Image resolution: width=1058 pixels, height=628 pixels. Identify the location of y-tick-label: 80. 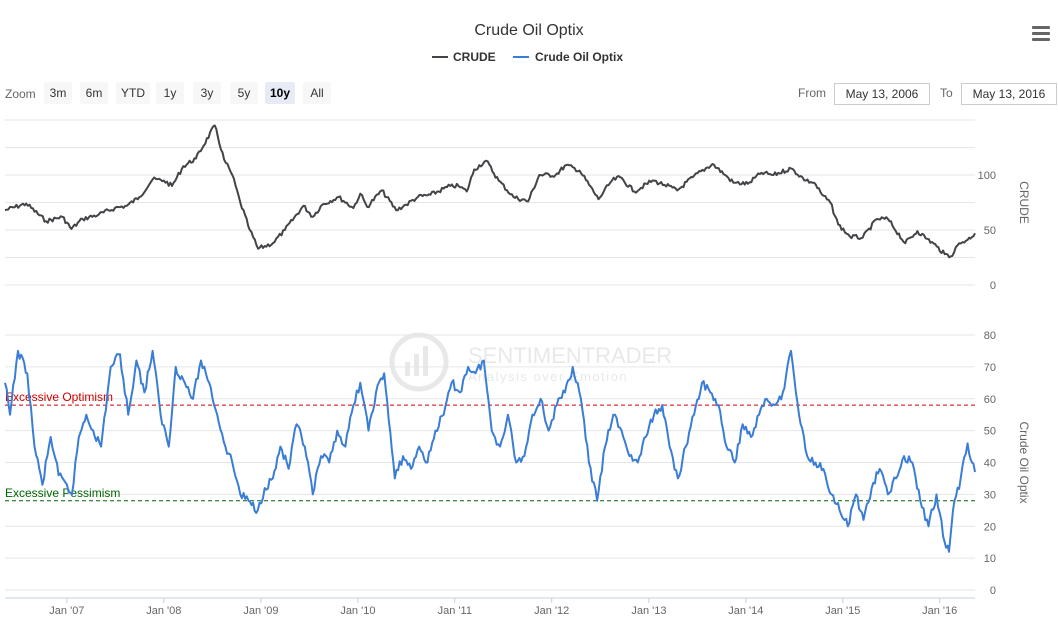
(990, 336).